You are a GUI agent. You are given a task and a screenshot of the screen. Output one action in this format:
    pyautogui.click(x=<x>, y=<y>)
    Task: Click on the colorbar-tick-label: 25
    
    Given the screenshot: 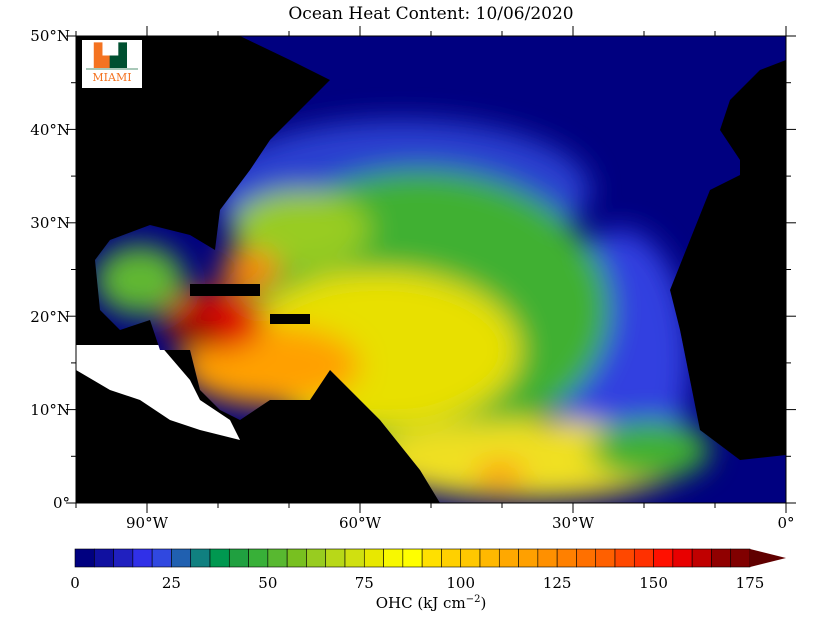 What is the action you would take?
    pyautogui.click(x=171, y=583)
    